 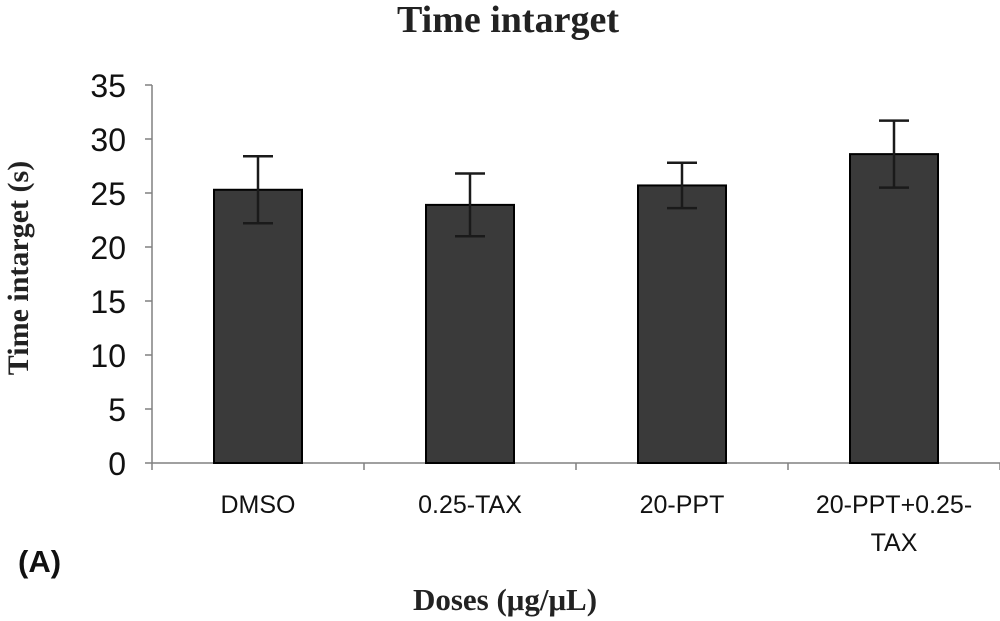 I want to click on chart-title: Time intarget, so click(x=508, y=20).